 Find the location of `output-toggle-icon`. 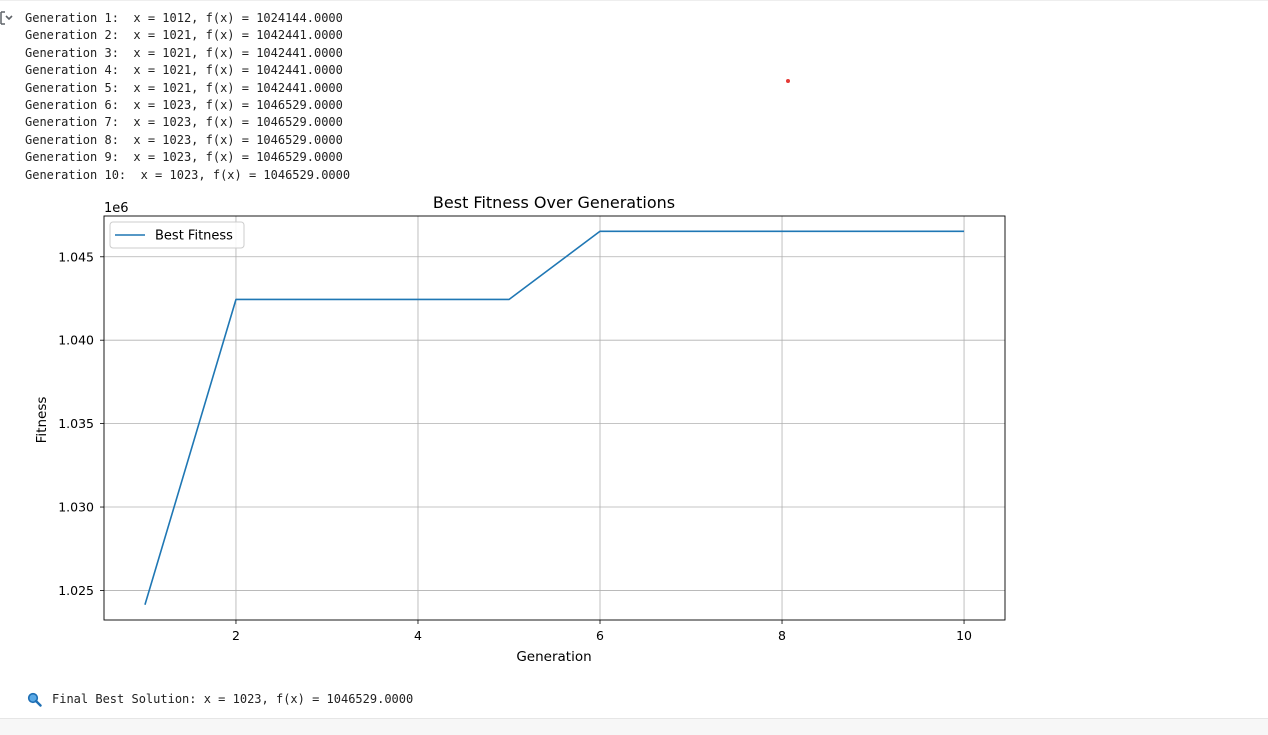

output-toggle-icon is located at coordinates (7, 18).